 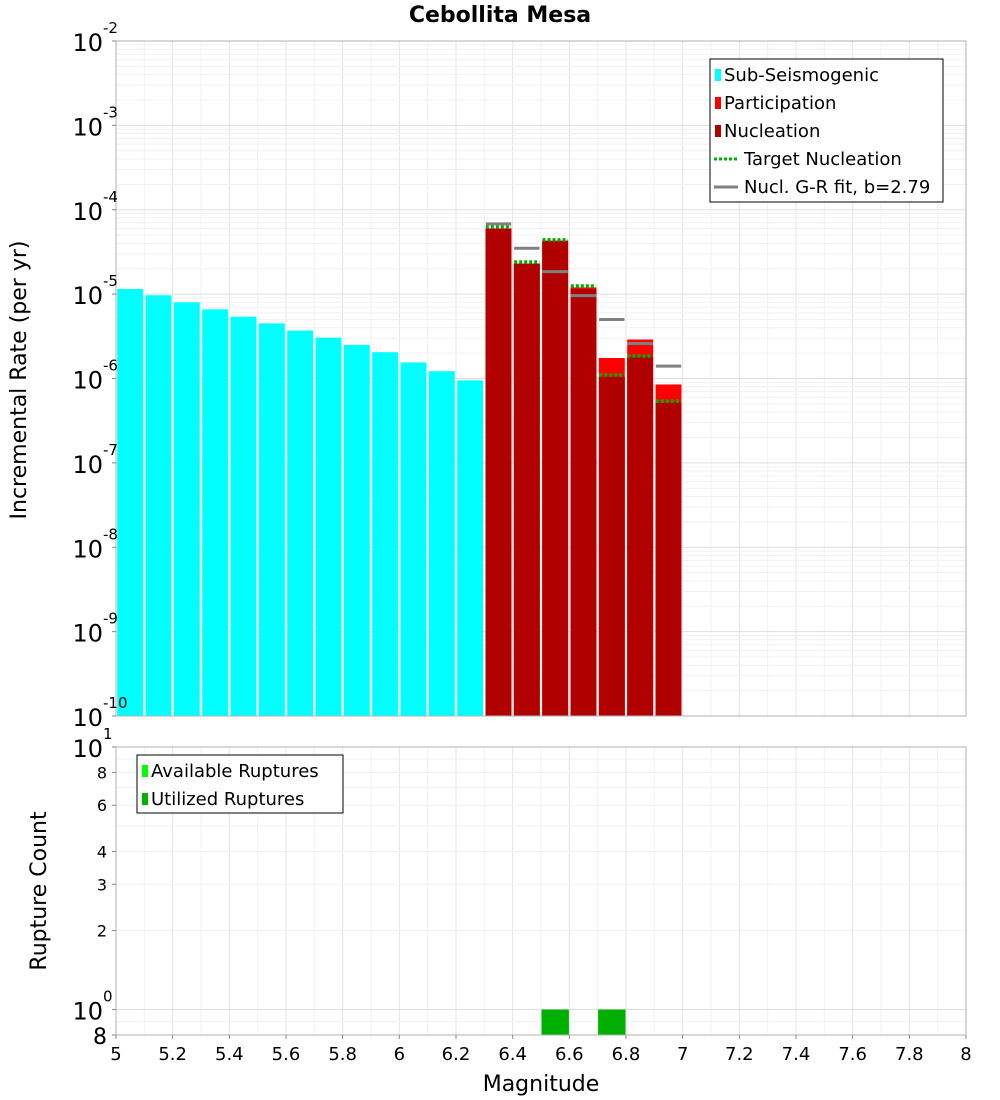 What do you see at coordinates (229, 1054) in the screenshot?
I see `x-tick-label: 5.4` at bounding box center [229, 1054].